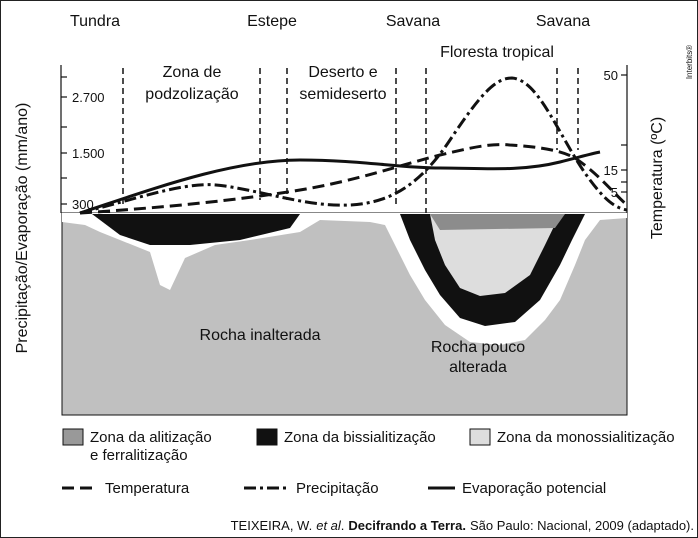 Image resolution: width=698 pixels, height=538 pixels. I want to click on credit: Interbits®, so click(689, 62).